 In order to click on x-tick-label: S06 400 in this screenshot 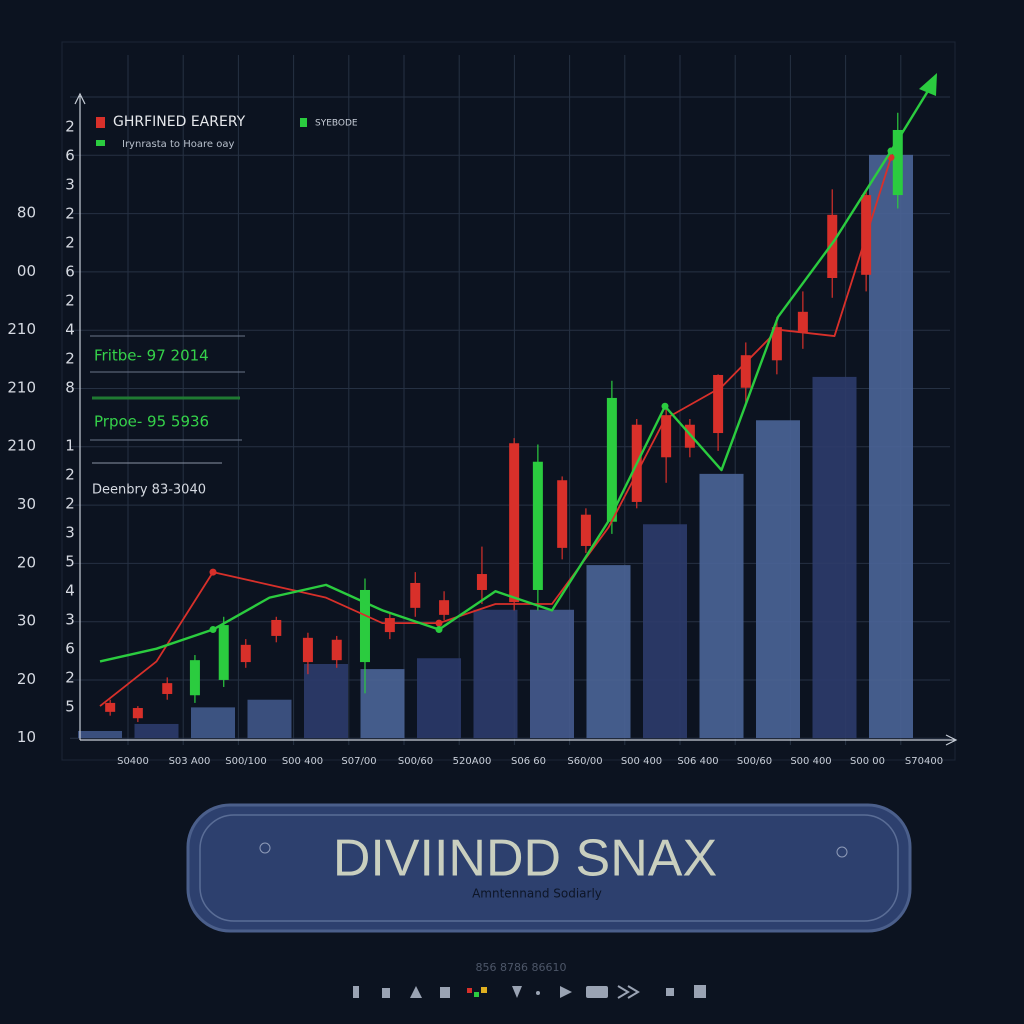, I will do `click(697, 761)`.